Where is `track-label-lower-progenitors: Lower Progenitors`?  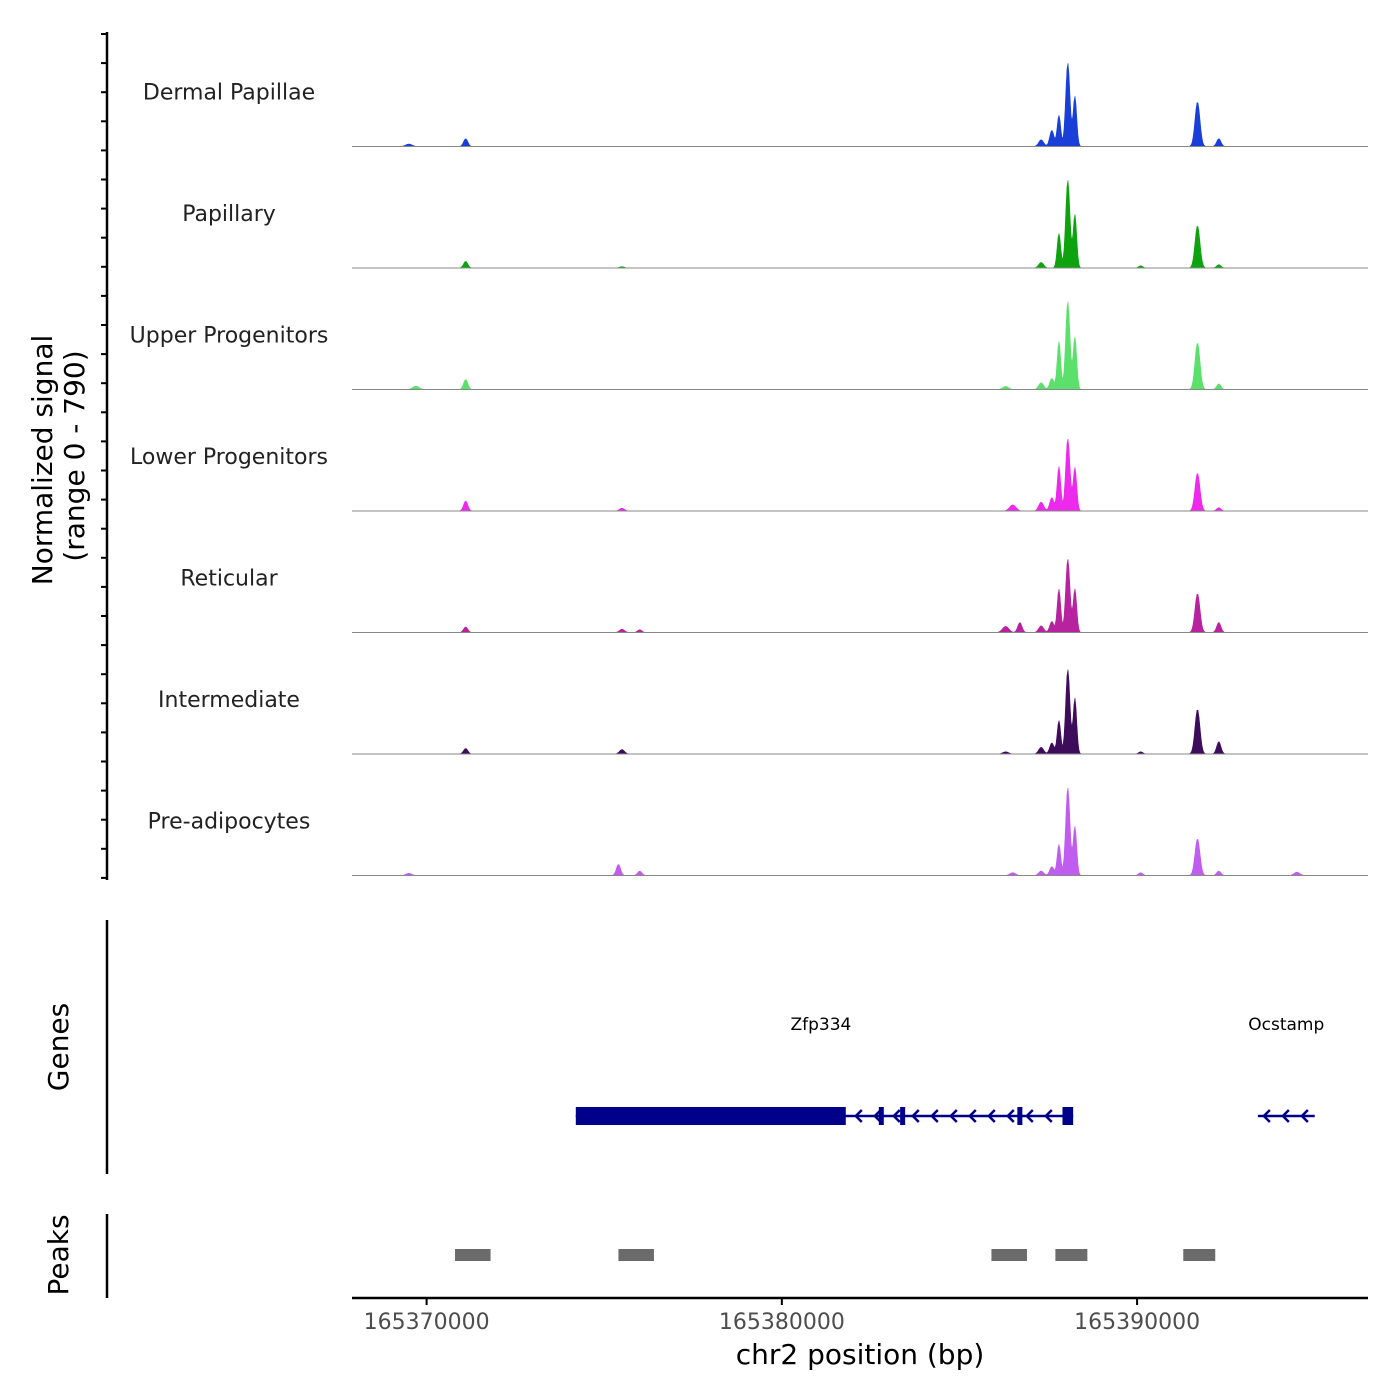 track-label-lower-progenitors: Lower Progenitors is located at coordinates (229, 457).